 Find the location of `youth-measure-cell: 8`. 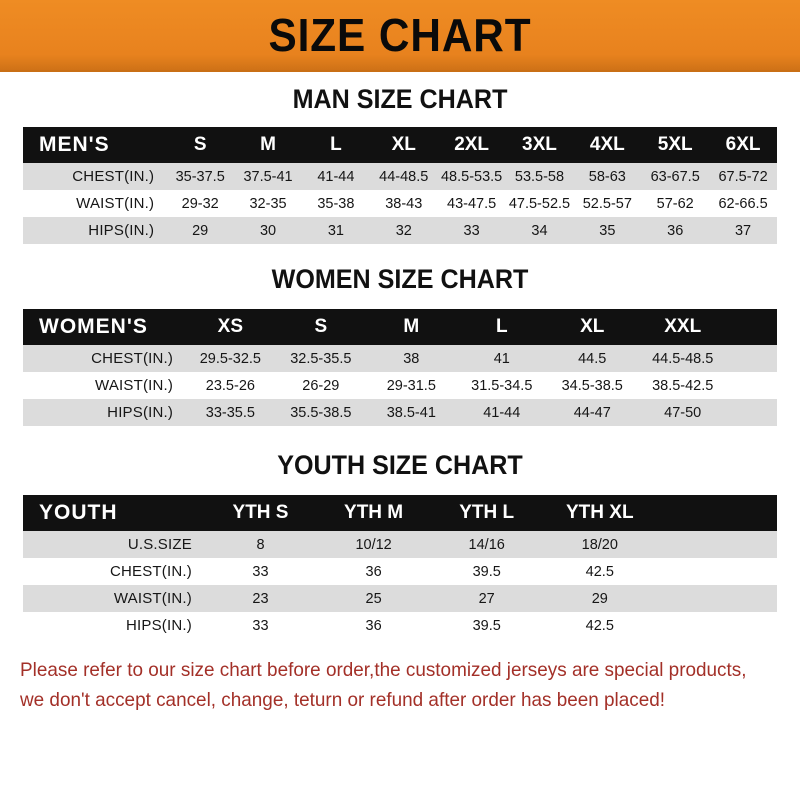

youth-measure-cell: 8 is located at coordinates (260, 544).